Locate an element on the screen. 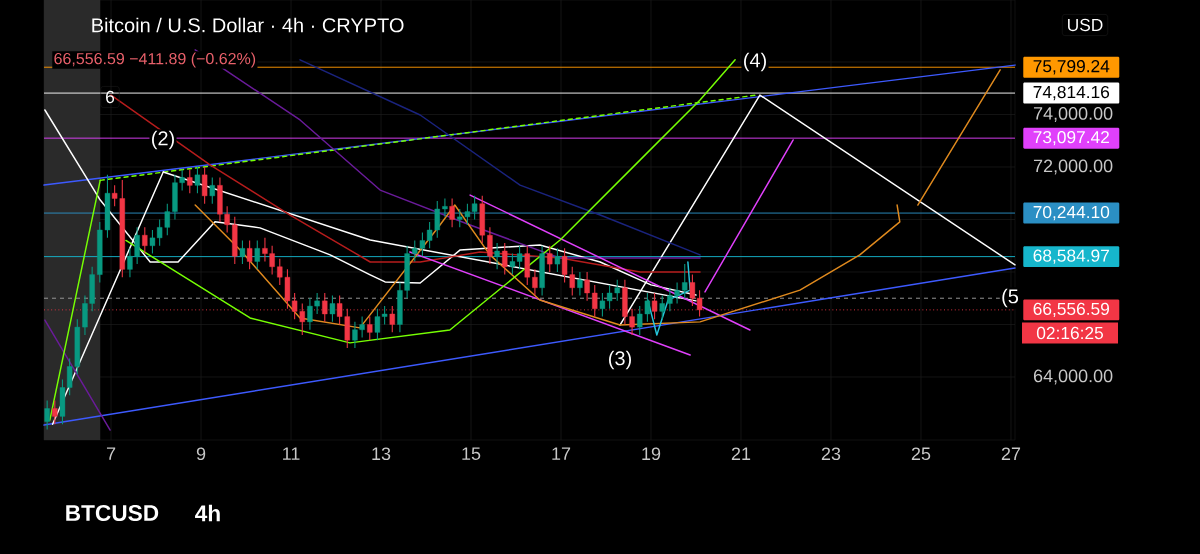 Image resolution: width=1200 pixels, height=554 pixels. text: 4h is located at coordinates (207, 513).